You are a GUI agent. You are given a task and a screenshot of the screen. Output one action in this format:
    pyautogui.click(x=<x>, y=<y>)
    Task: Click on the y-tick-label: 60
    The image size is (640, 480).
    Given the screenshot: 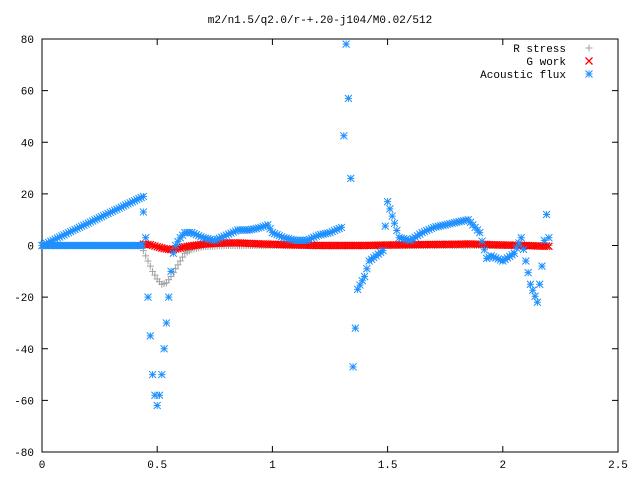 What is the action you would take?
    pyautogui.click(x=27, y=93)
    